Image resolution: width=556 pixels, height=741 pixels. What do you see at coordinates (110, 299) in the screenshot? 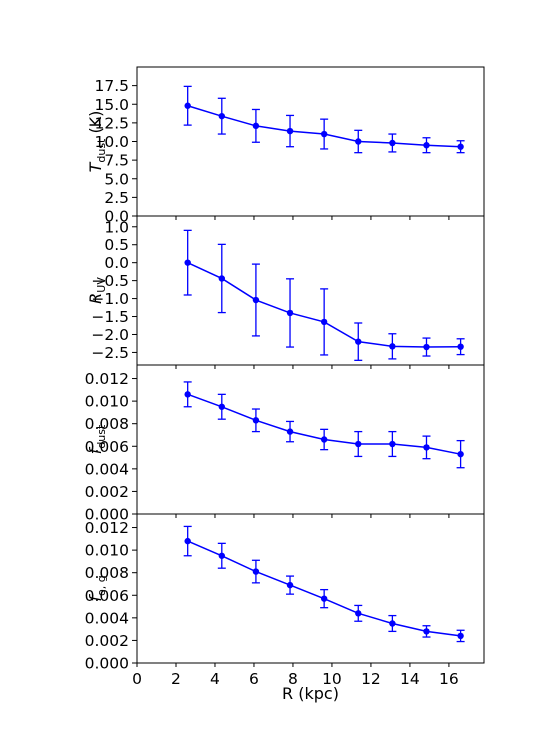
I see `y-tick-label: −1.0` at bounding box center [110, 299].